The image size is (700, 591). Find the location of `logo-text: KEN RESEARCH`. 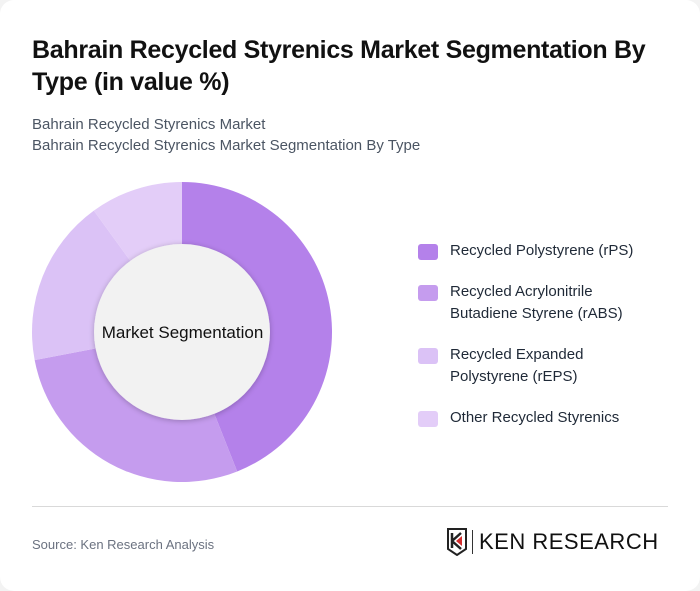

logo-text: KEN RESEARCH is located at coordinates (569, 541).